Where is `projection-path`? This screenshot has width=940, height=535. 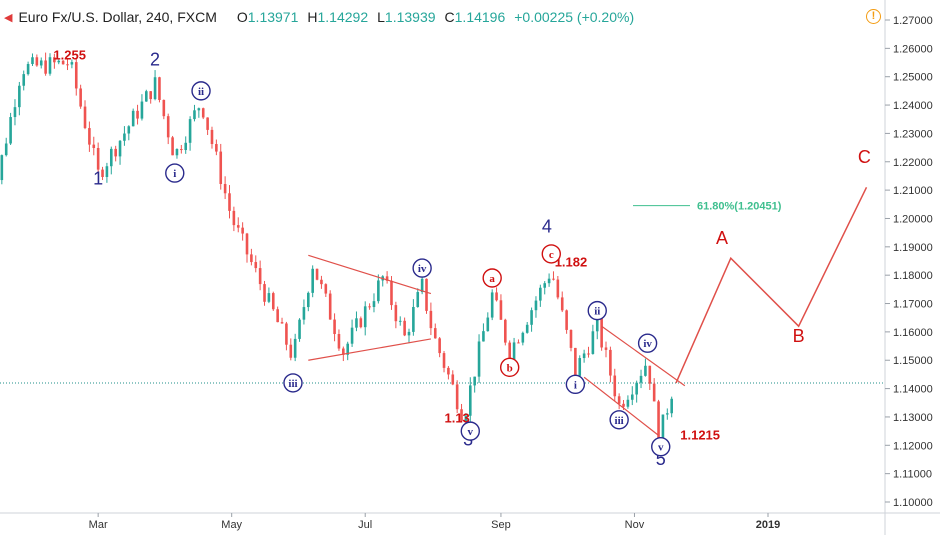
projection-path is located at coordinates (771, 285).